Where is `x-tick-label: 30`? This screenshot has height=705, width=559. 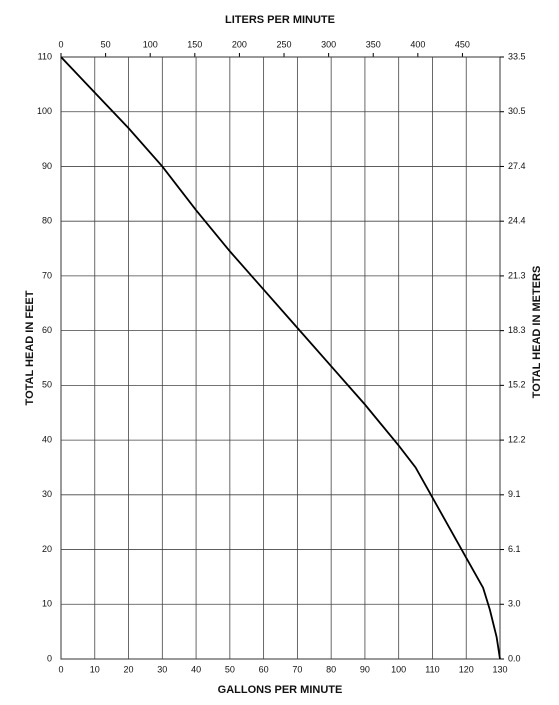 x-tick-label: 30 is located at coordinates (162, 669).